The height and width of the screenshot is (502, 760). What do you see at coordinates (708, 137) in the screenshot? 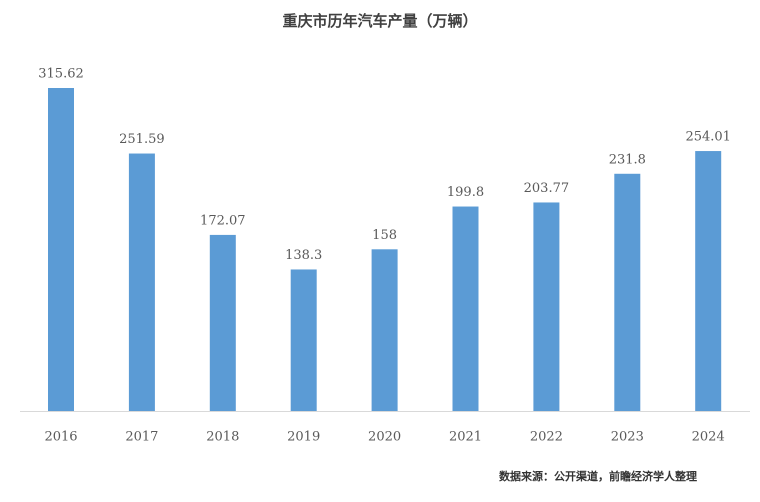
I see `value-label: 254.01` at bounding box center [708, 137].